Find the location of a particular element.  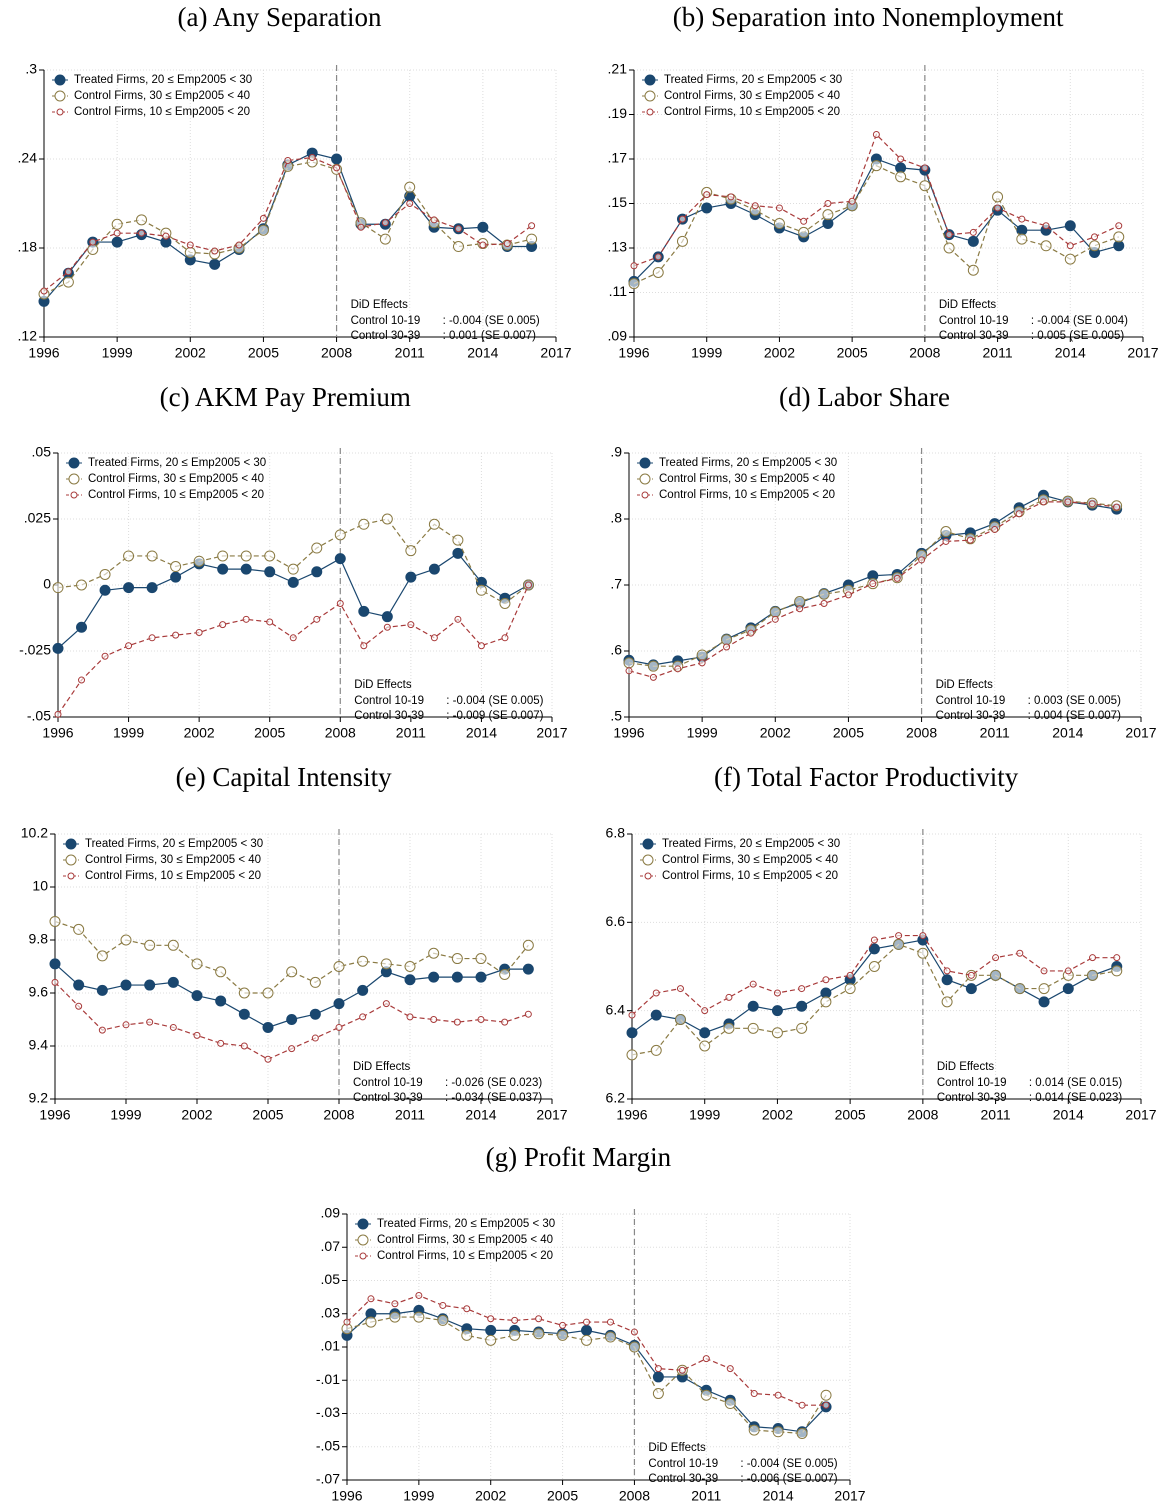

y-tick-label: .17 is located at coordinates (618, 158).